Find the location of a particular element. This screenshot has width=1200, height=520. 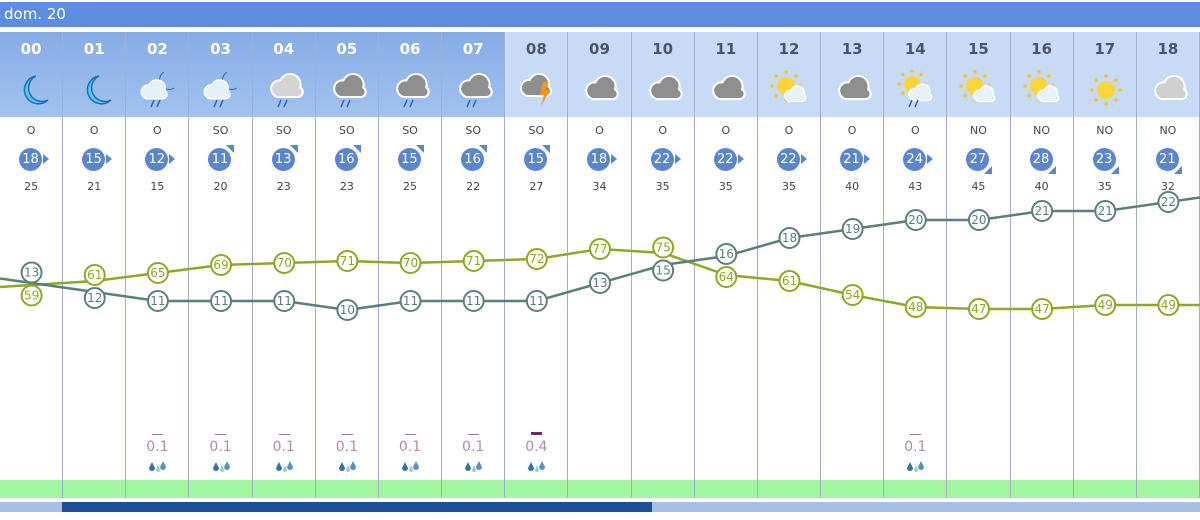

moon-cloud-rain-icon is located at coordinates (221, 90).